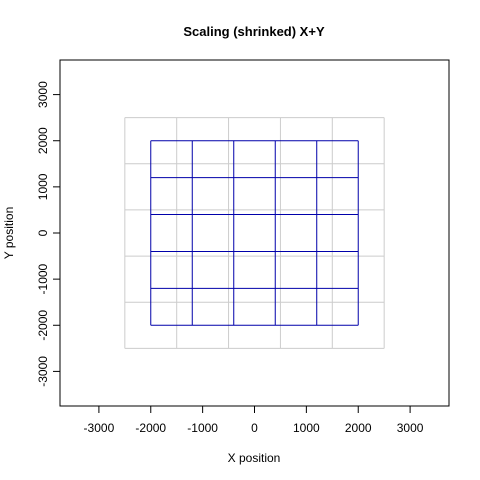 The width and height of the screenshot is (480, 480). I want to click on y-tick-label: 2000, so click(43, 140).